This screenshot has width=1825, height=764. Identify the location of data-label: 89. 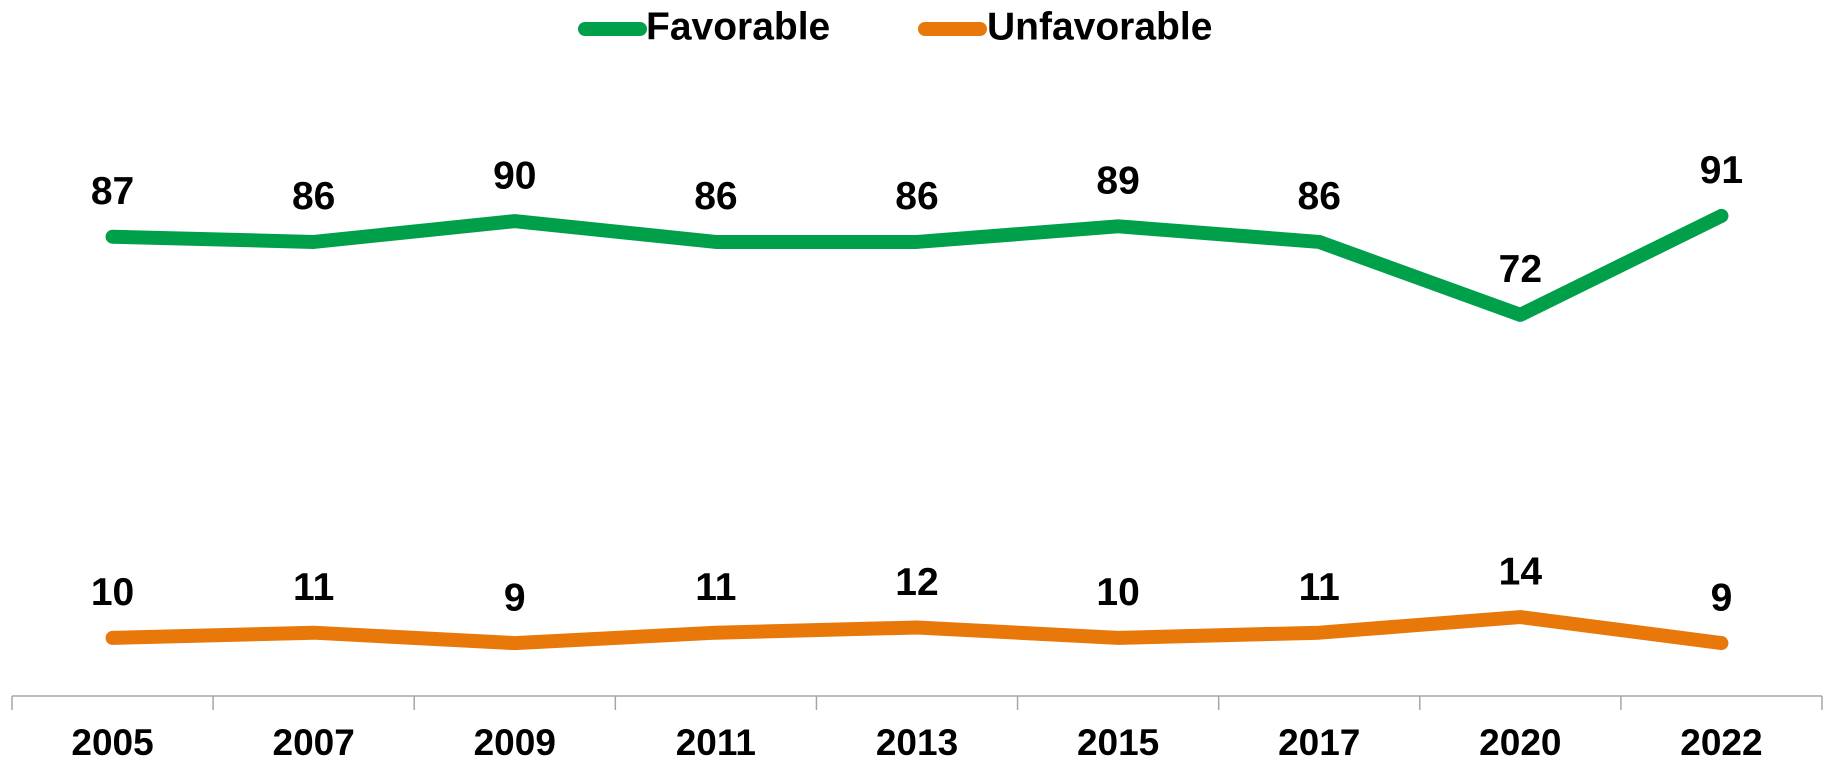
(1117, 181).